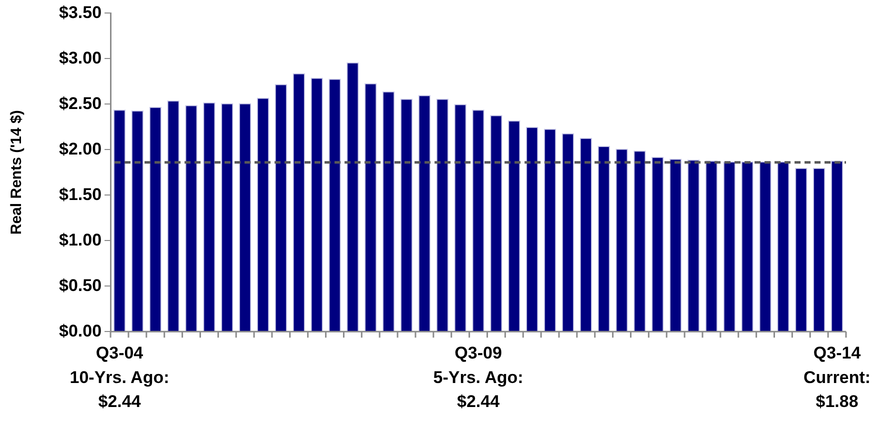 Image resolution: width=890 pixels, height=426 pixels. I want to click on y-tick-label: $2.50, so click(80, 103).